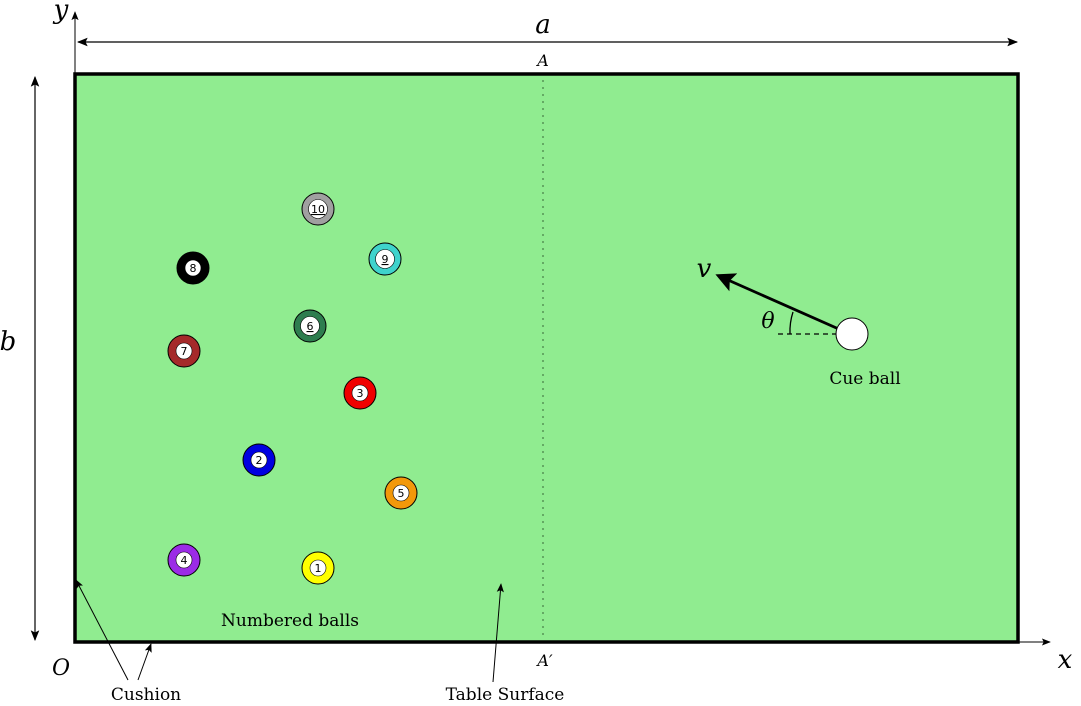  I want to click on ball-7-number-disc, so click(184, 351).